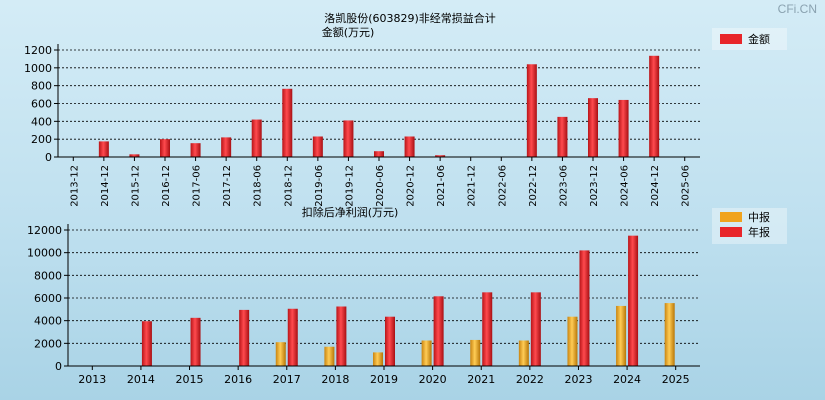 The width and height of the screenshot is (825, 400). Describe the element at coordinates (731, 39) in the screenshot. I see `legend-swatch-amount` at that location.